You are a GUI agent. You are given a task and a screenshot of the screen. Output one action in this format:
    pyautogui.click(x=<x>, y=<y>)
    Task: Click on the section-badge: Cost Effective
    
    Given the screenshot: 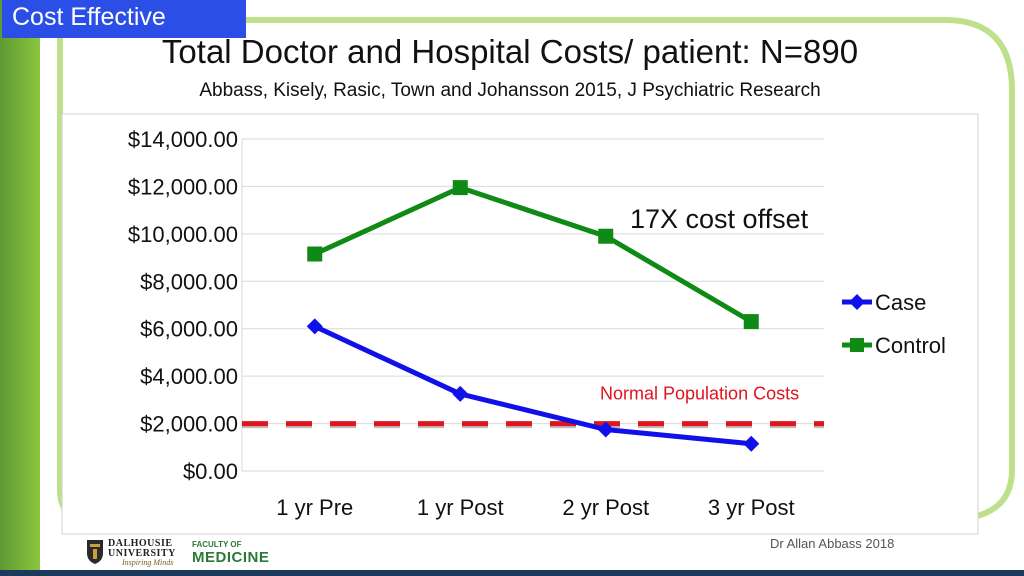 What is the action you would take?
    pyautogui.click(x=124, y=19)
    